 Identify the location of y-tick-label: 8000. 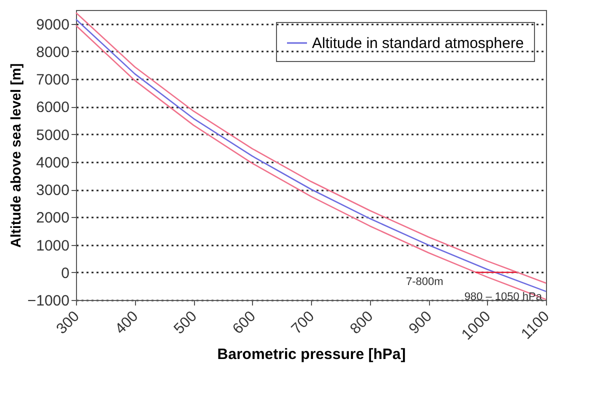
(53, 52).